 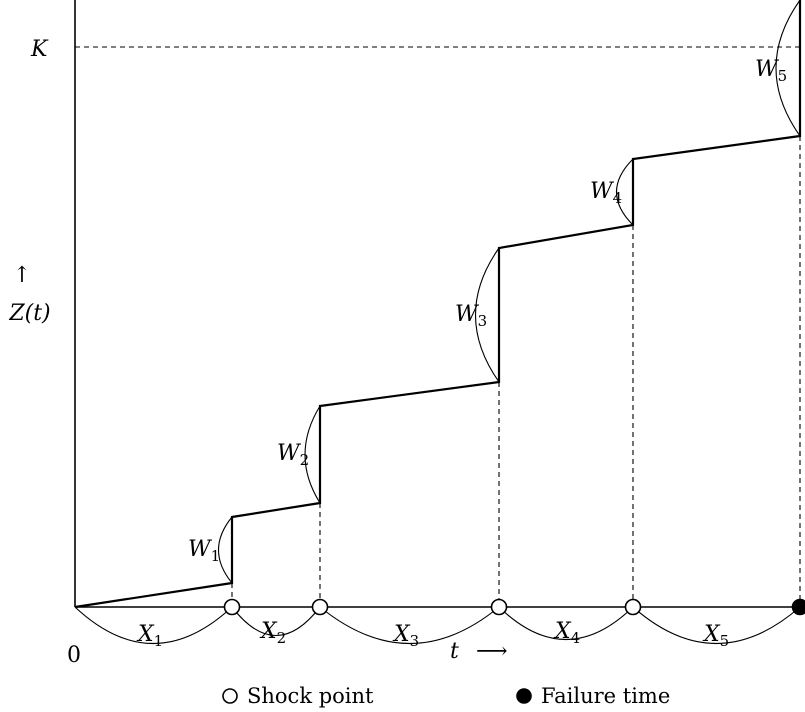 I want to click on legend-shock-point-symbol, so click(x=230, y=696).